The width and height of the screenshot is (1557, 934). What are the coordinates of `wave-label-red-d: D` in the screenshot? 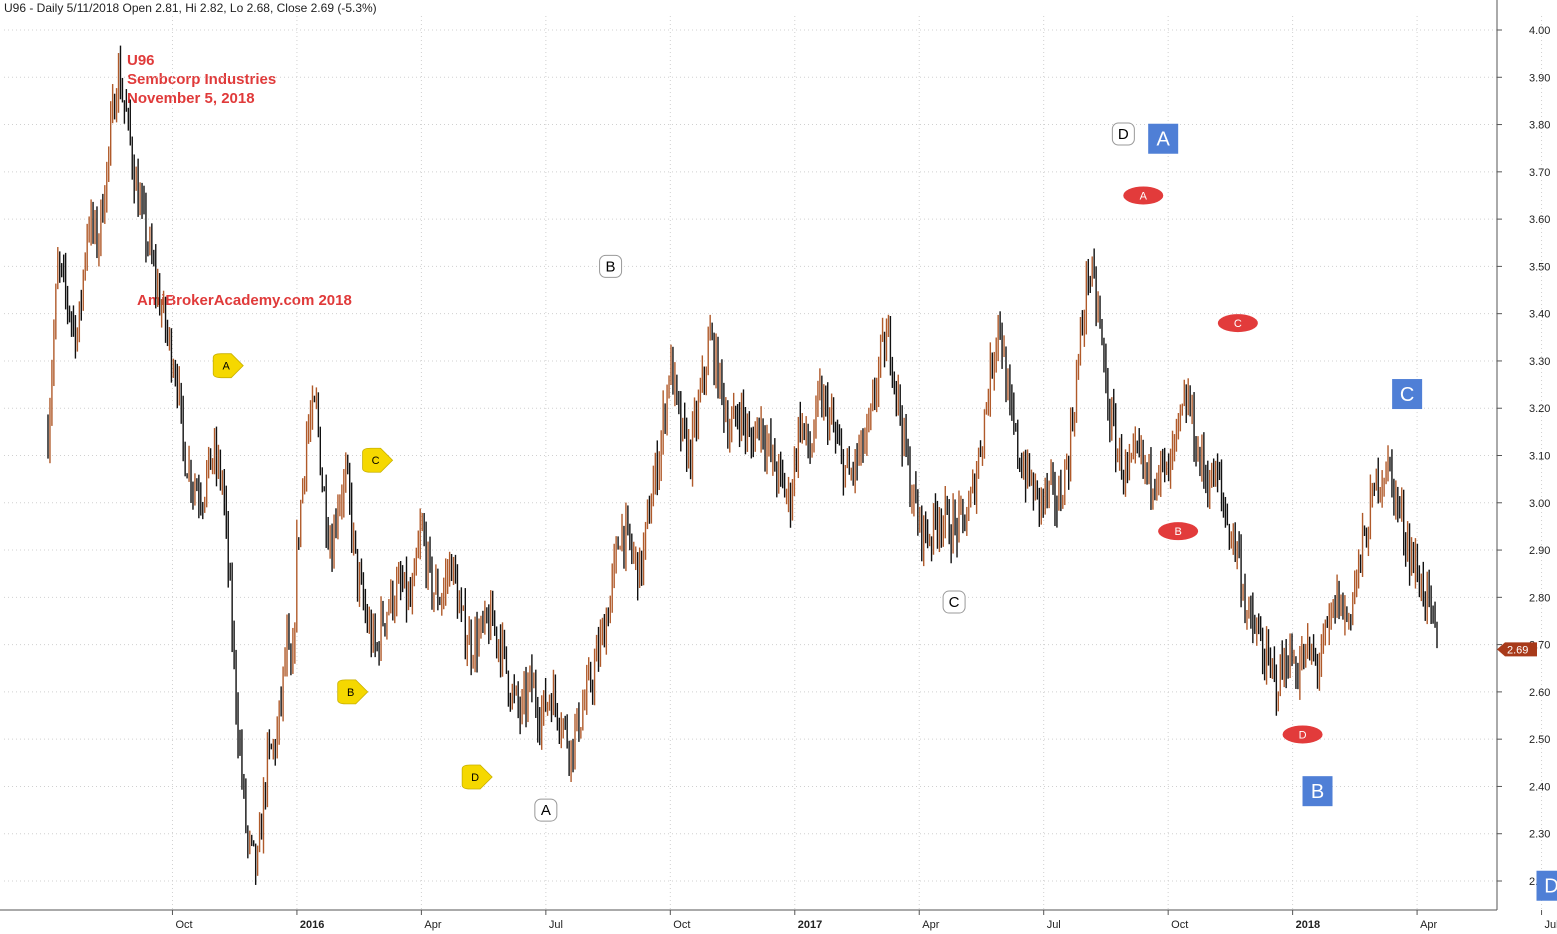 It's located at (1302, 734).